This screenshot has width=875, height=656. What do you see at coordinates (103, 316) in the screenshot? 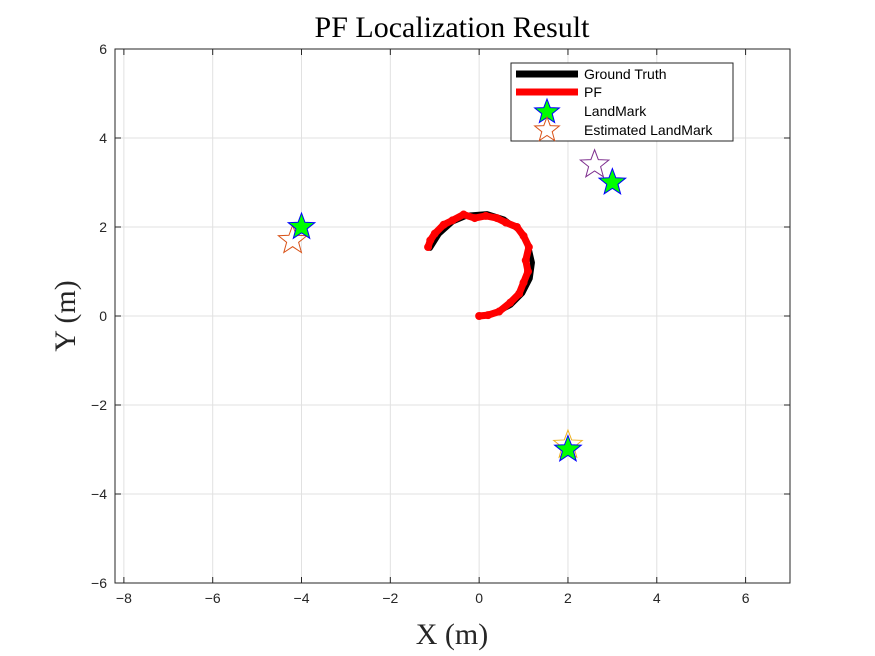
I see `y-tick-label: 0` at bounding box center [103, 316].